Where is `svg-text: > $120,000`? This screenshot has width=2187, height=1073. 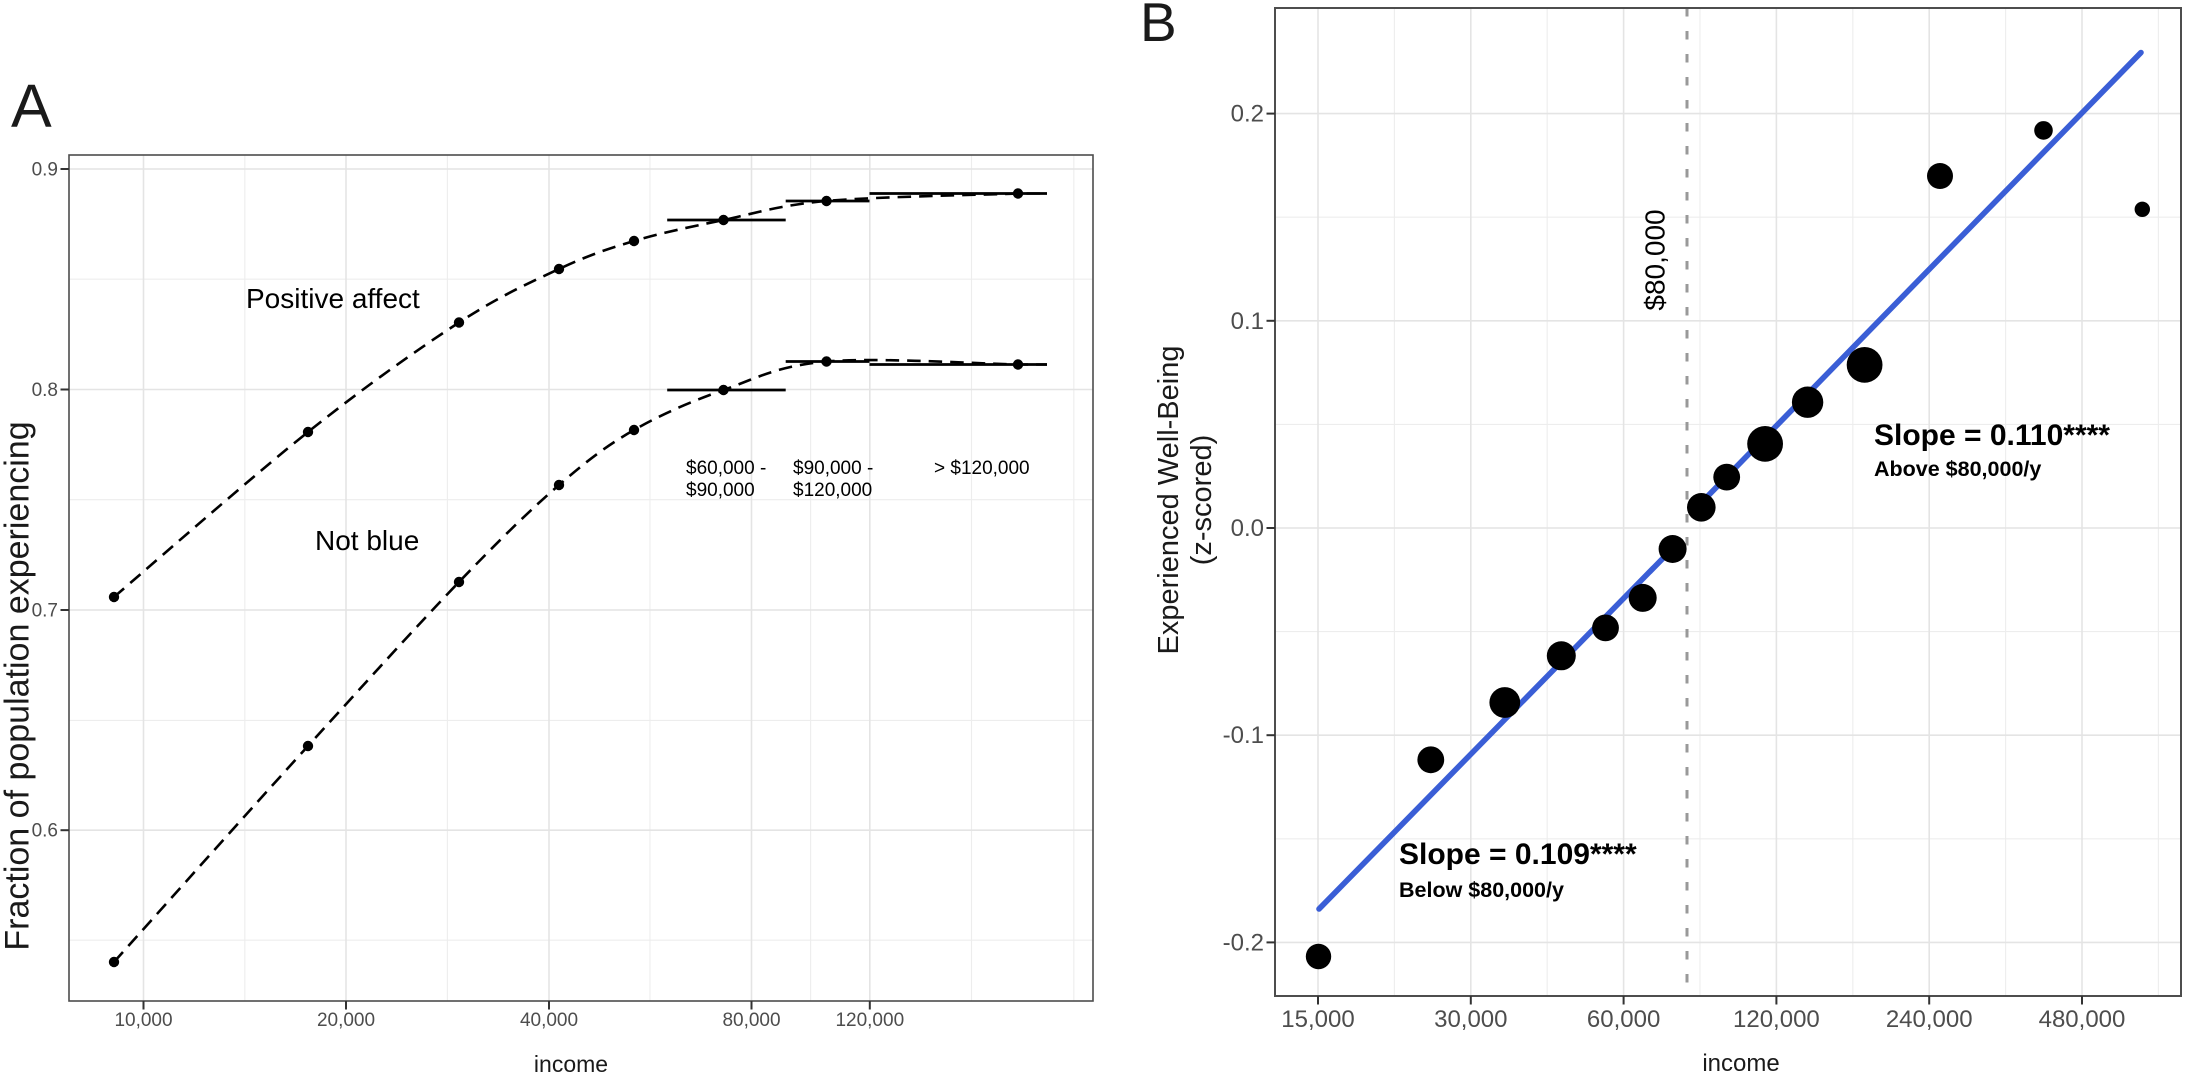
svg-text: > $120,000 is located at coordinates (982, 468).